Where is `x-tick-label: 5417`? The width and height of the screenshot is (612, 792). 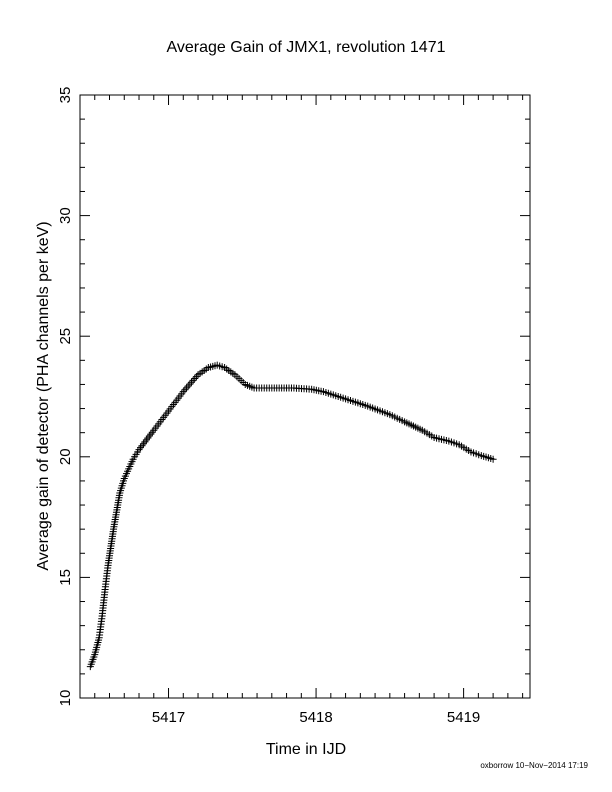
x-tick-label: 5417 is located at coordinates (168, 717).